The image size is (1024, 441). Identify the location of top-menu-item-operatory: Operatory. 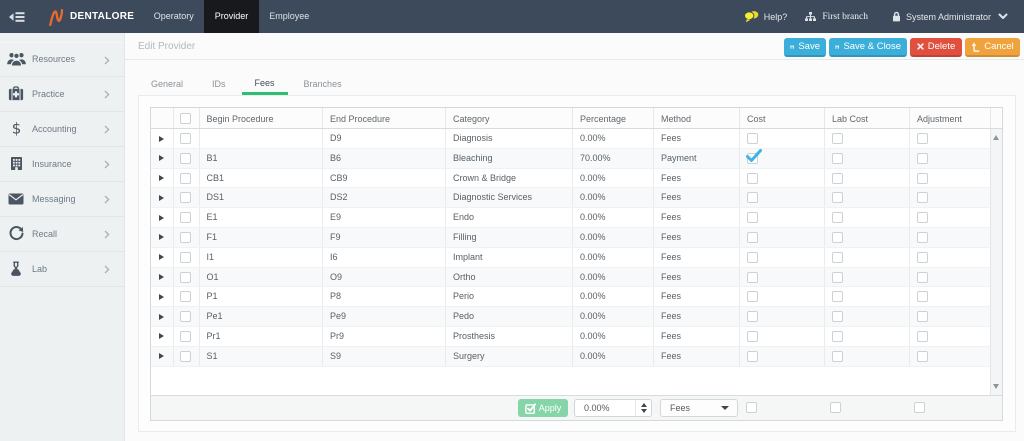
(173, 16).